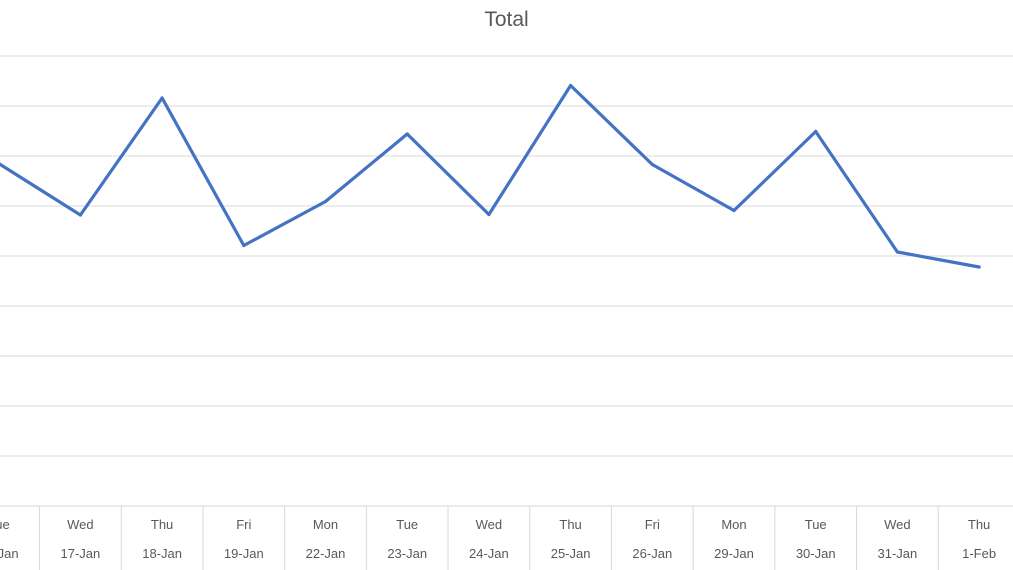  I want to click on x-tick-date-label: 31-Jan, so click(898, 553).